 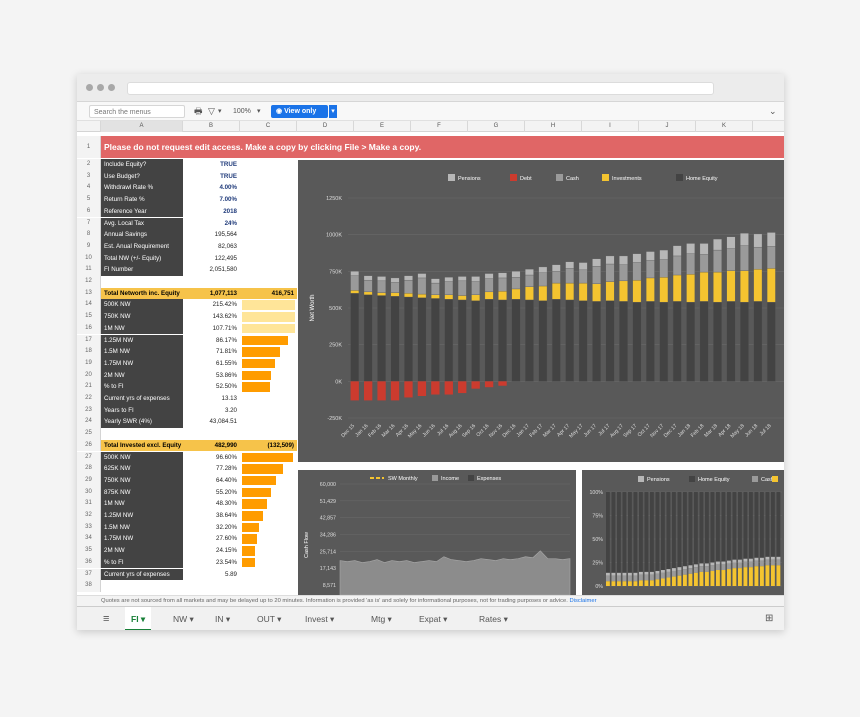 I want to click on table-row: 500K NW 96.60%, so click(x=199, y=457).